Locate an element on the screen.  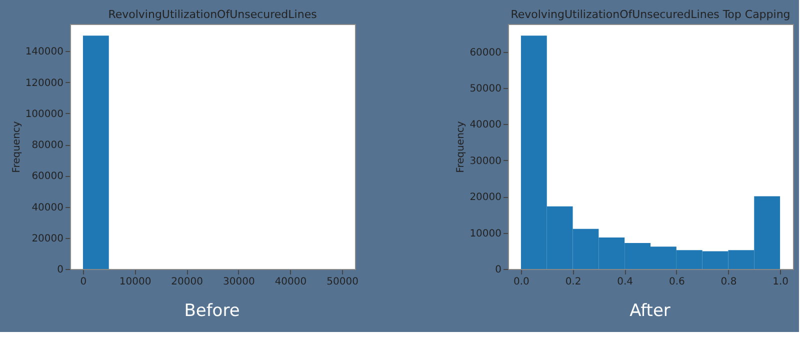
x-tick-label: 0.8 is located at coordinates (728, 282).